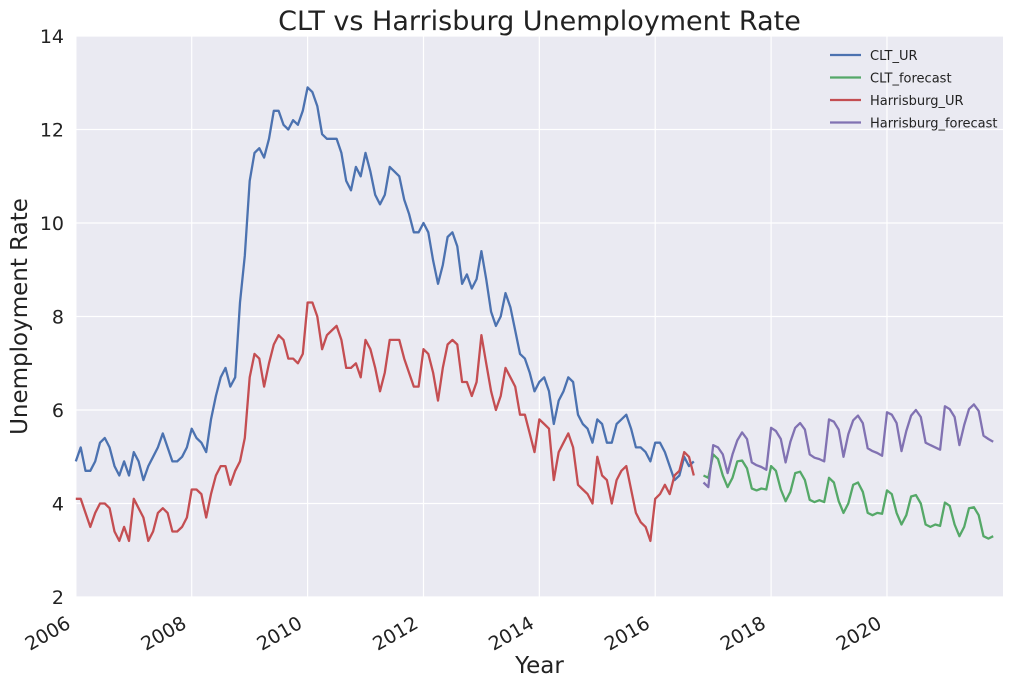 The image size is (1014, 688). I want to click on series-line-clt-forecast, so click(848, 496).